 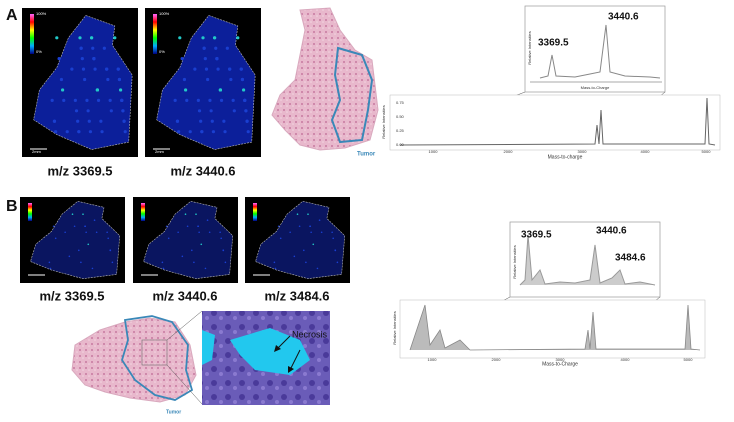 What do you see at coordinates (553, 43) in the screenshot?
I see `peak-label: 3369.5` at bounding box center [553, 43].